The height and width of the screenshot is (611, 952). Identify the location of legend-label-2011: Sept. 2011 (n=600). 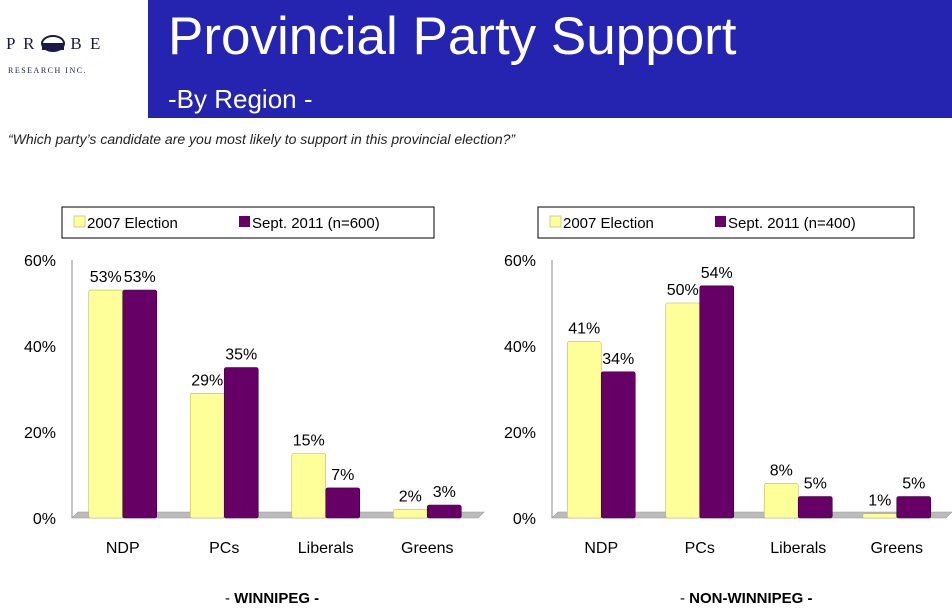
(316, 223).